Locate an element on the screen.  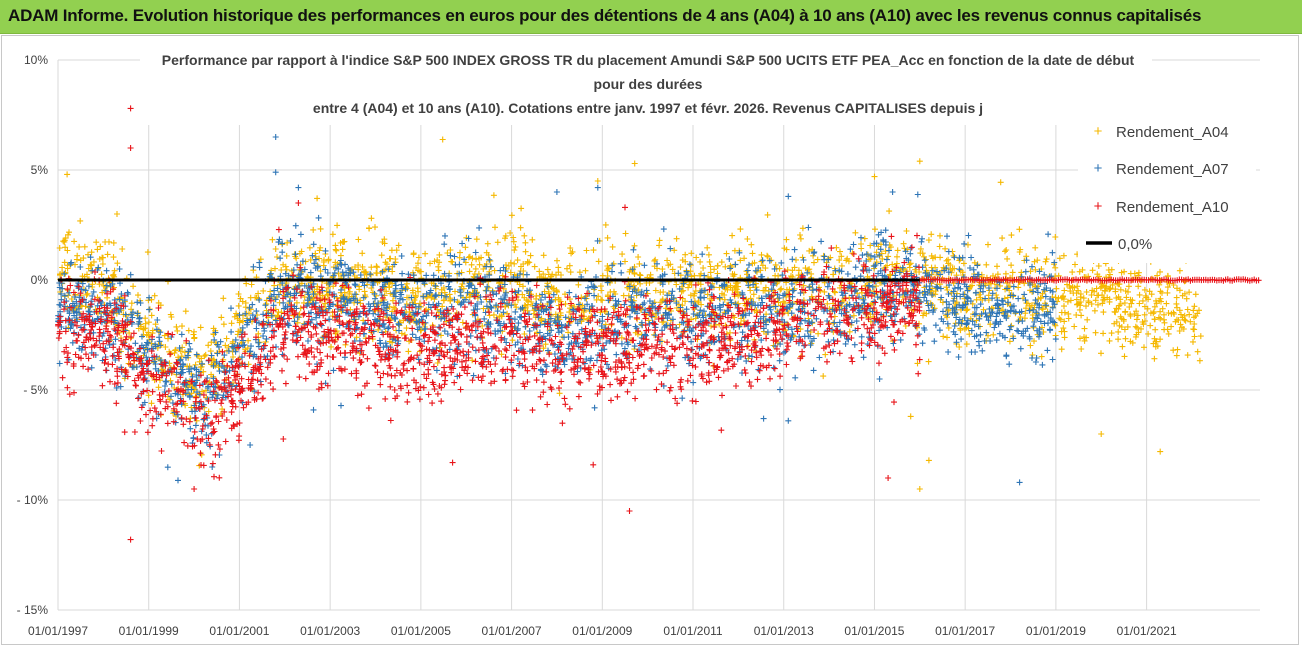
outlier-rendement-a04 is located at coordinates (919, 489).